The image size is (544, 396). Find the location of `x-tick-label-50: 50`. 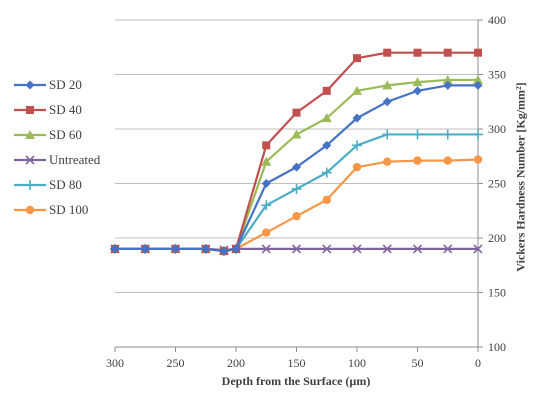

x-tick-label-50: 50 is located at coordinates (418, 363).